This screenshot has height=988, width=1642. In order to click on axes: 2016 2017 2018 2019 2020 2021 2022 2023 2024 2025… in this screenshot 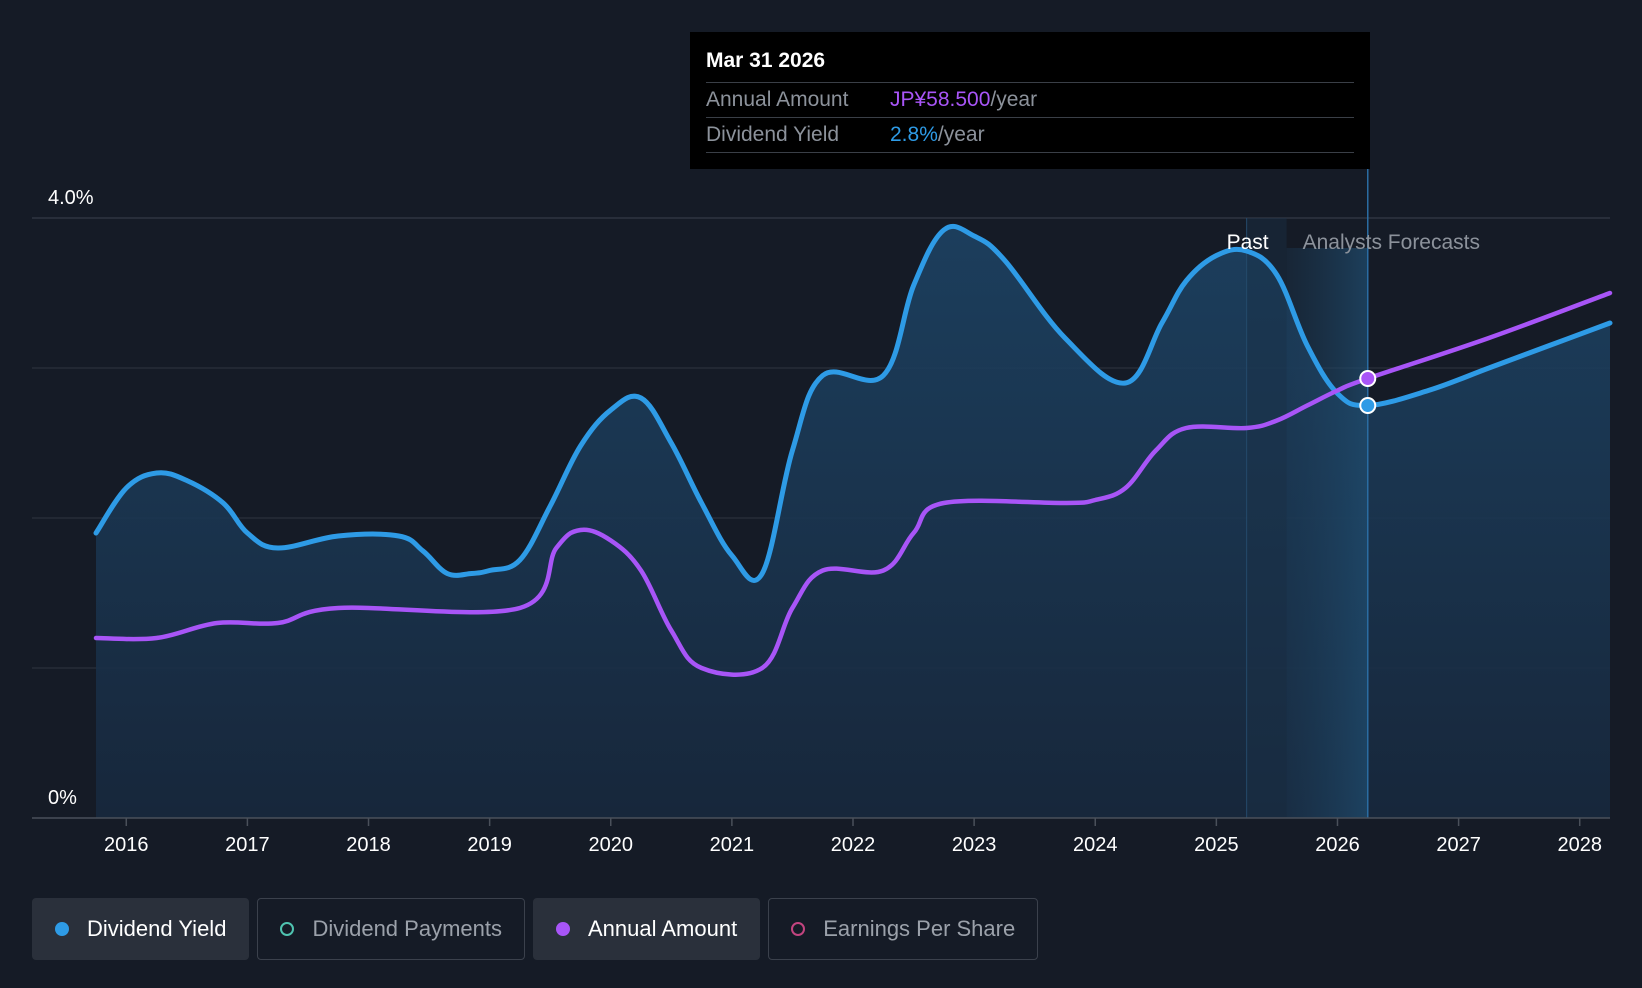, I will do `click(821, 836)`.